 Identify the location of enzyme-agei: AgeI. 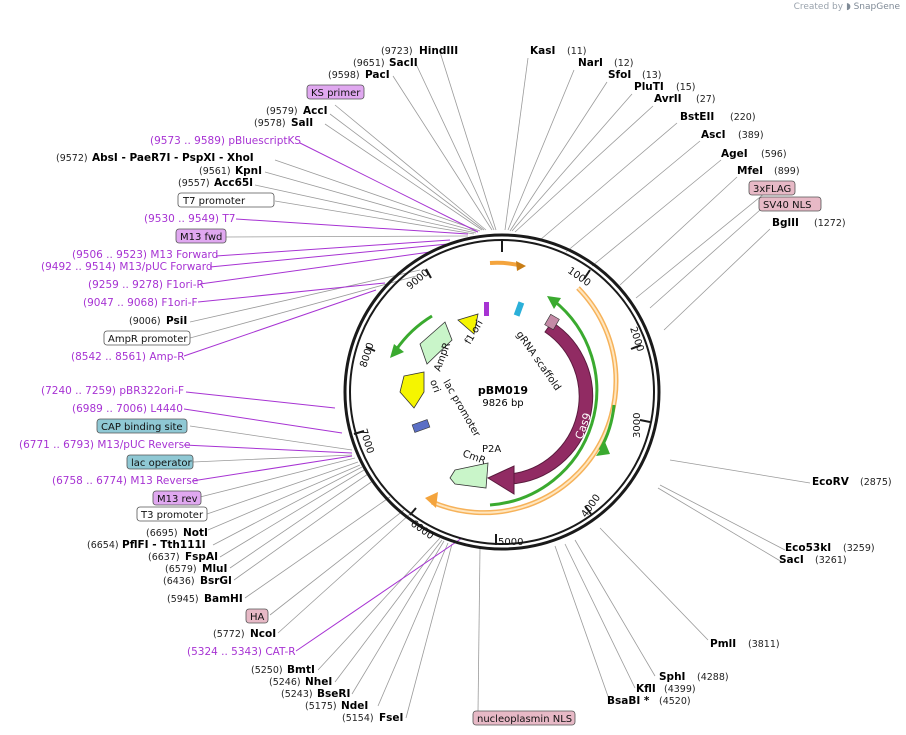
(734, 154).